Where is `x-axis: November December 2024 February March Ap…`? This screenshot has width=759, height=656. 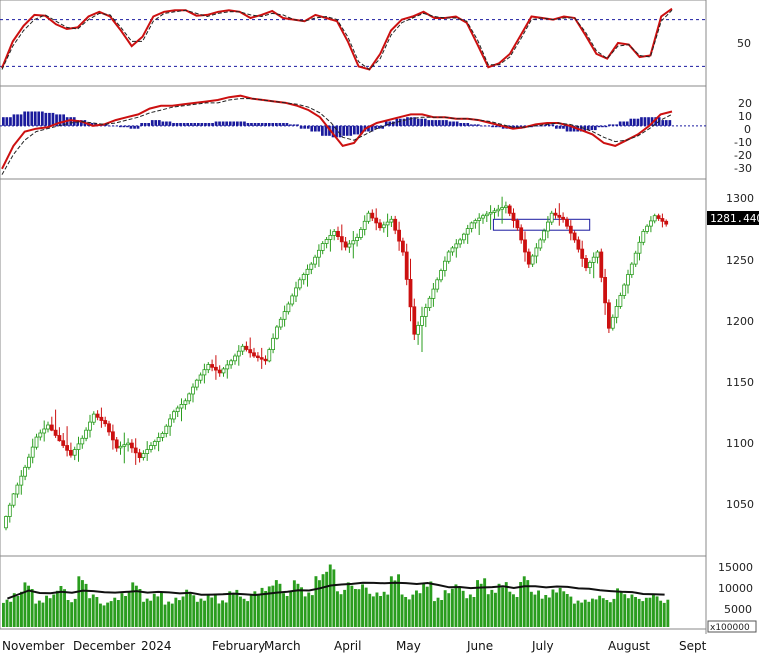
x-axis: November December 2024 February March Ap… is located at coordinates (354, 646).